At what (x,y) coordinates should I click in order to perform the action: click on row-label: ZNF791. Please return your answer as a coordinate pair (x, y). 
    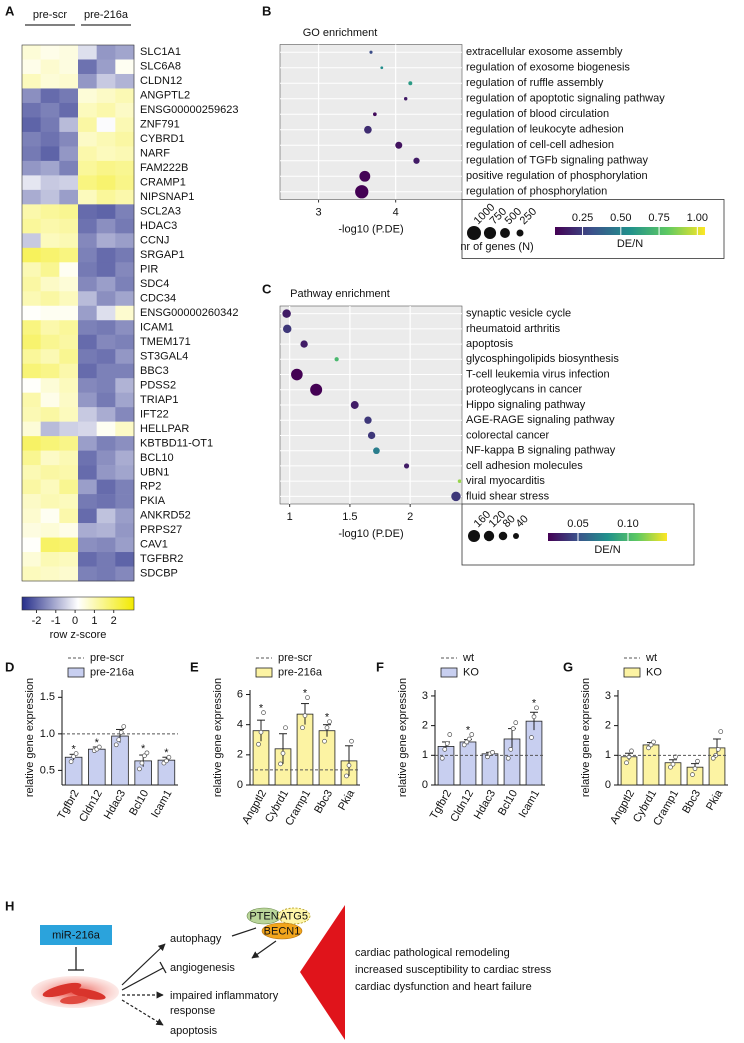
    Looking at the image, I should click on (160, 125).